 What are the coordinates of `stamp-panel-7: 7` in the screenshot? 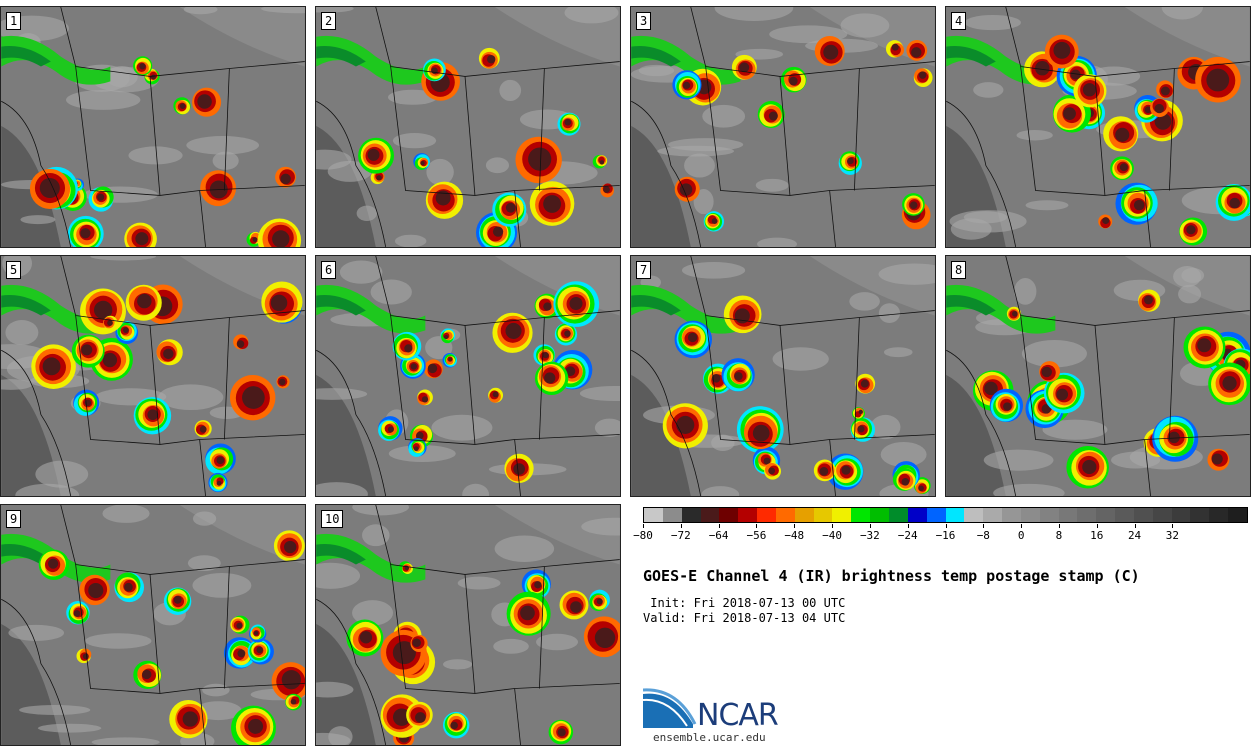 It's located at (783, 376).